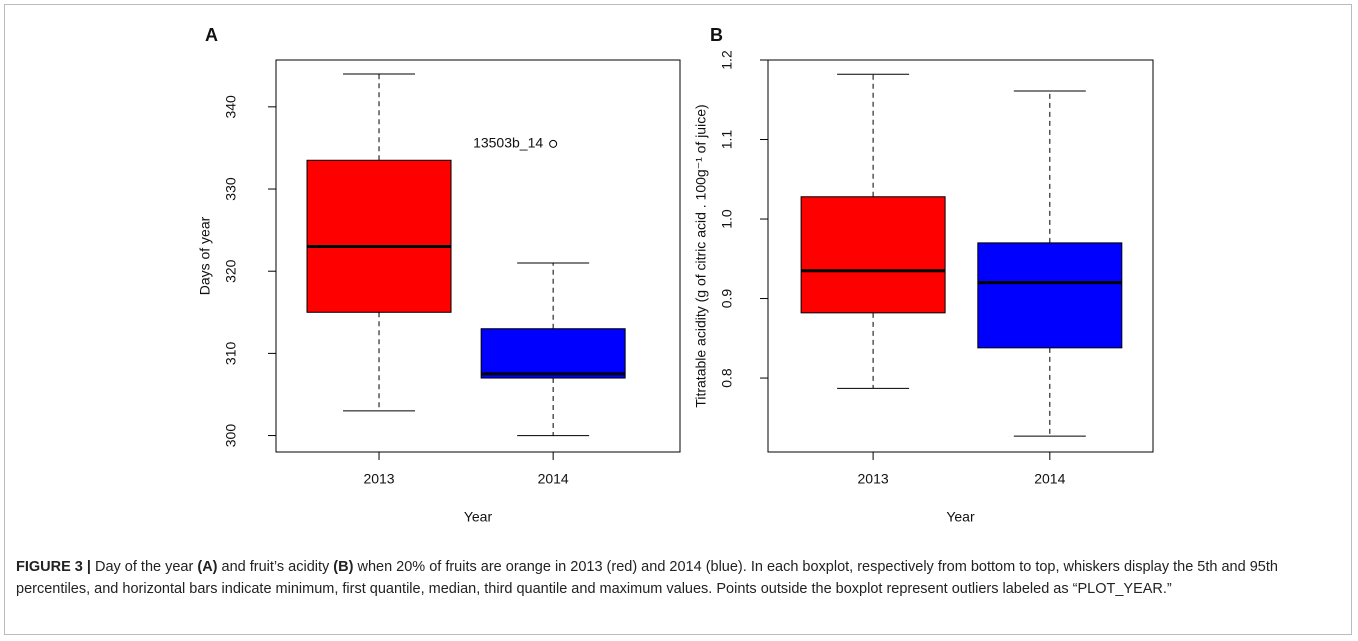 This screenshot has width=1358, height=641. What do you see at coordinates (343, 567) in the screenshot?
I see `caption-text: (B)` at bounding box center [343, 567].